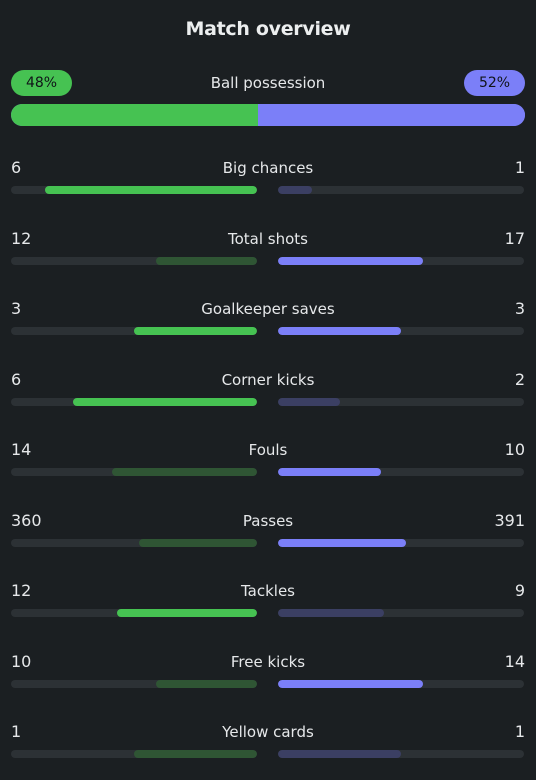 The height and width of the screenshot is (780, 536). Describe the element at coordinates (519, 308) in the screenshot. I see `away-stat-value: 3` at that location.